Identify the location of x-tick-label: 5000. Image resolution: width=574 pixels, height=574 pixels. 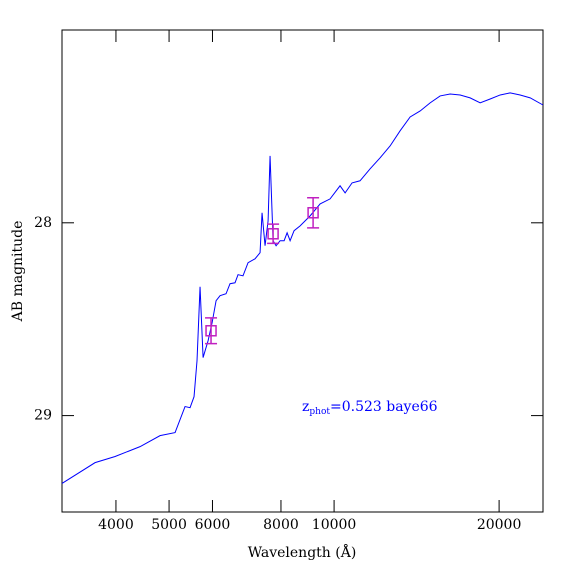
(169, 525).